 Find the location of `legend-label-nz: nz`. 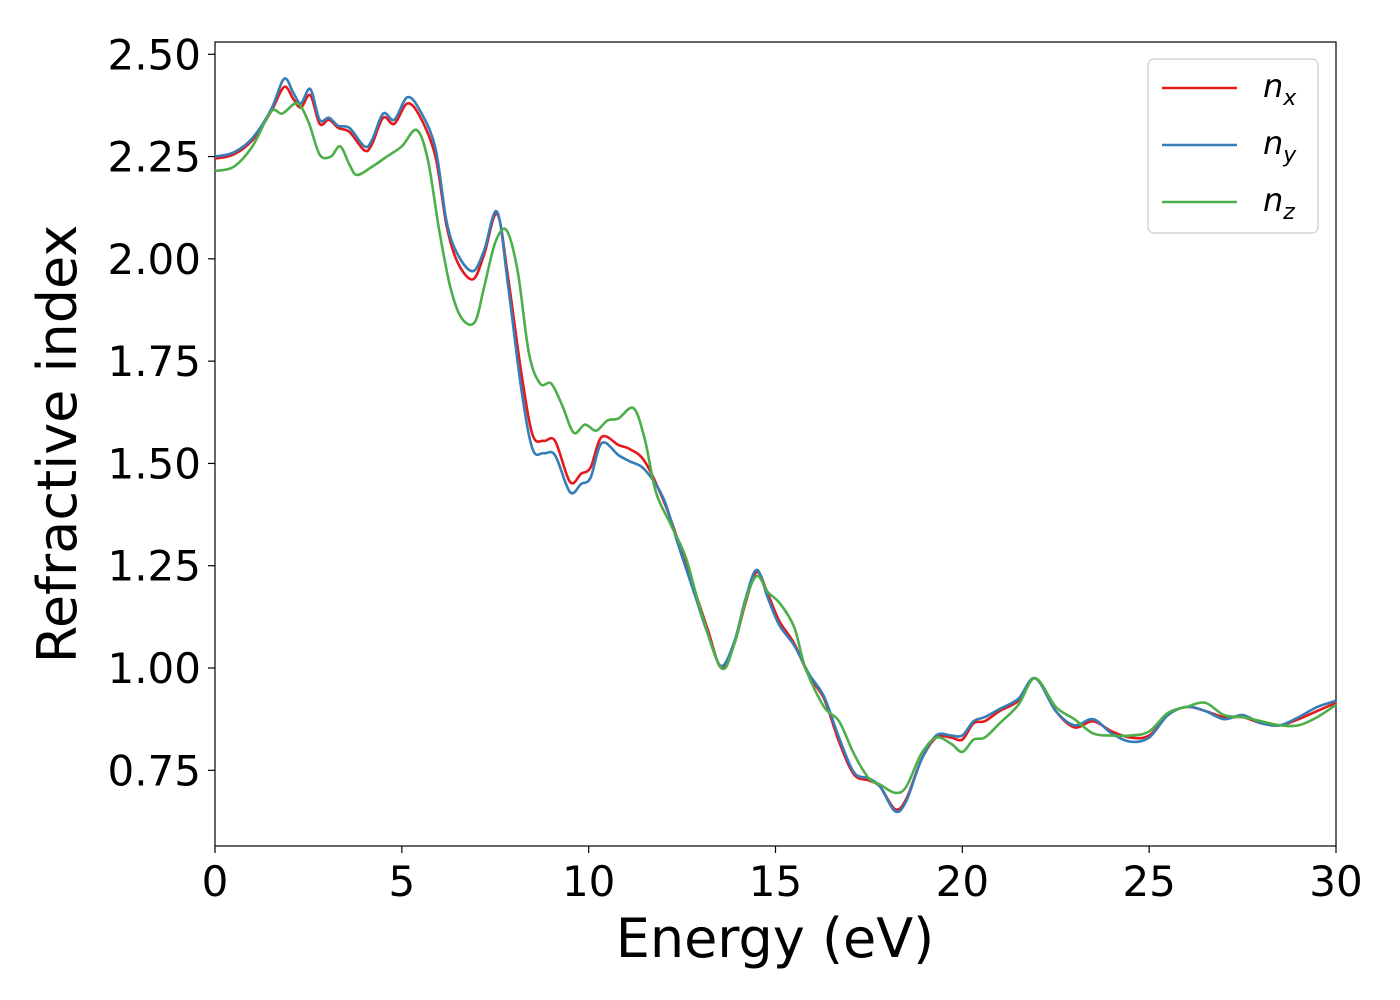

legend-label-nz: nz is located at coordinates (1279, 203).